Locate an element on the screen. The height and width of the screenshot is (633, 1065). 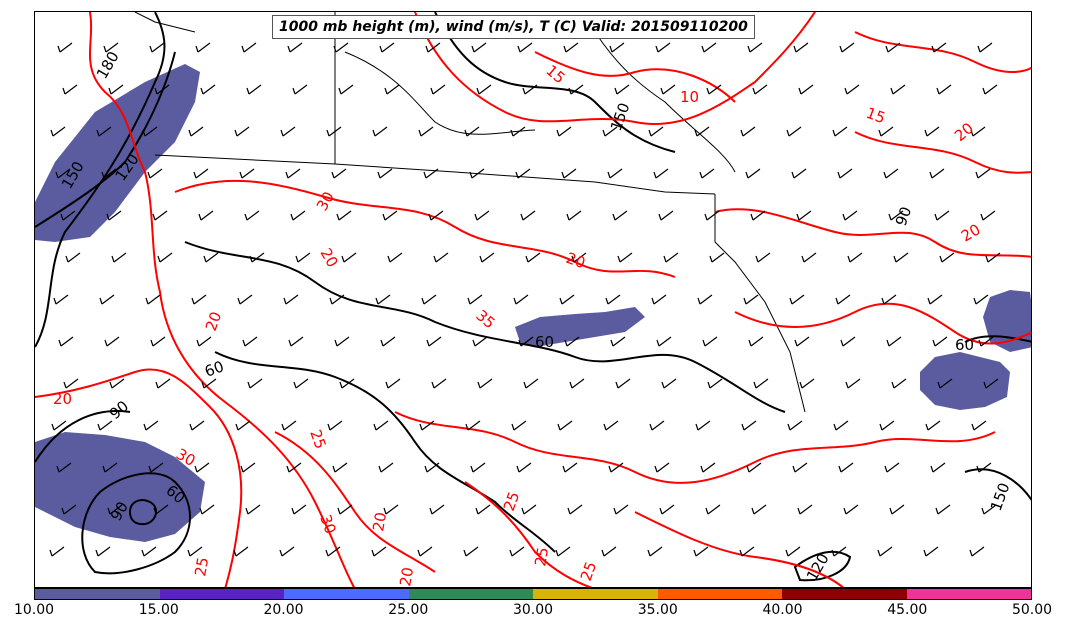
height-label: 60 is located at coordinates (964, 345).